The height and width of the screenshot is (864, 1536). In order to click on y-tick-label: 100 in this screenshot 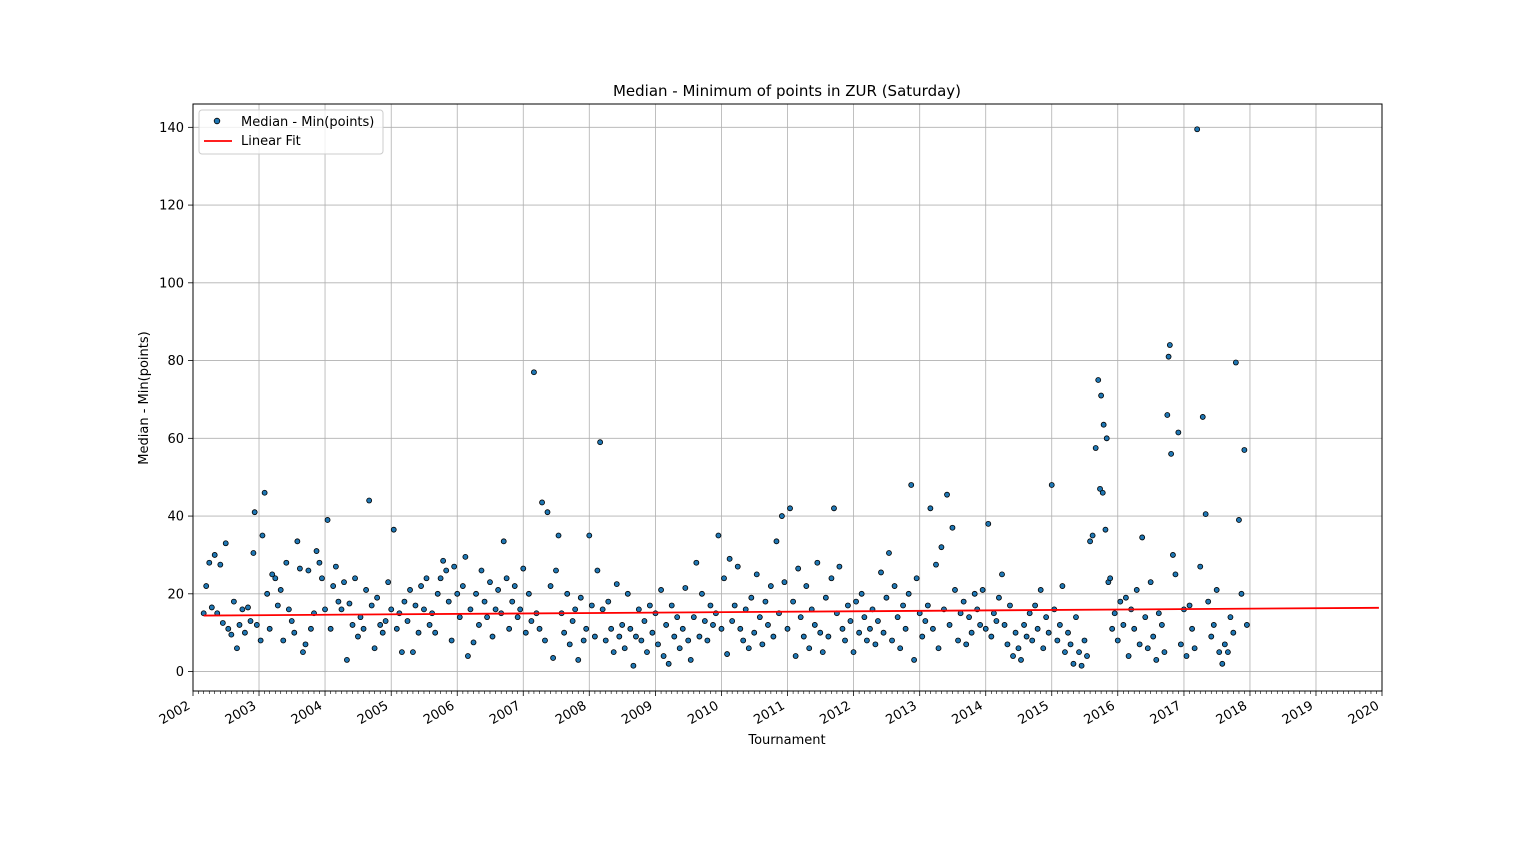, I will do `click(171, 283)`.